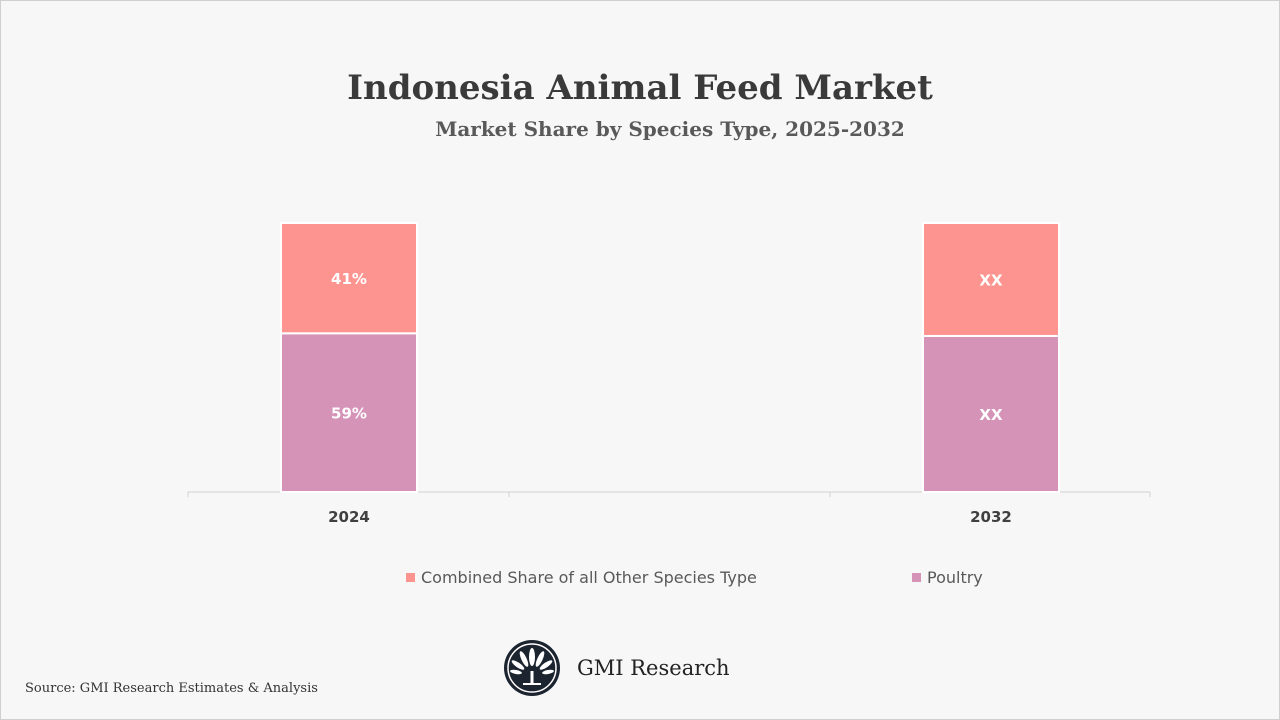 The width and height of the screenshot is (1280, 720). Describe the element at coordinates (349, 517) in the screenshot. I see `x-tick-label: 2024` at that location.